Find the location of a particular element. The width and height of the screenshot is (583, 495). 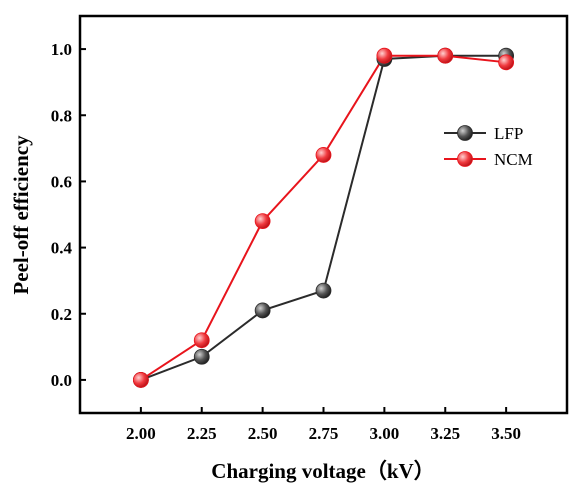

x-tick-label: 2.25 is located at coordinates (202, 433).